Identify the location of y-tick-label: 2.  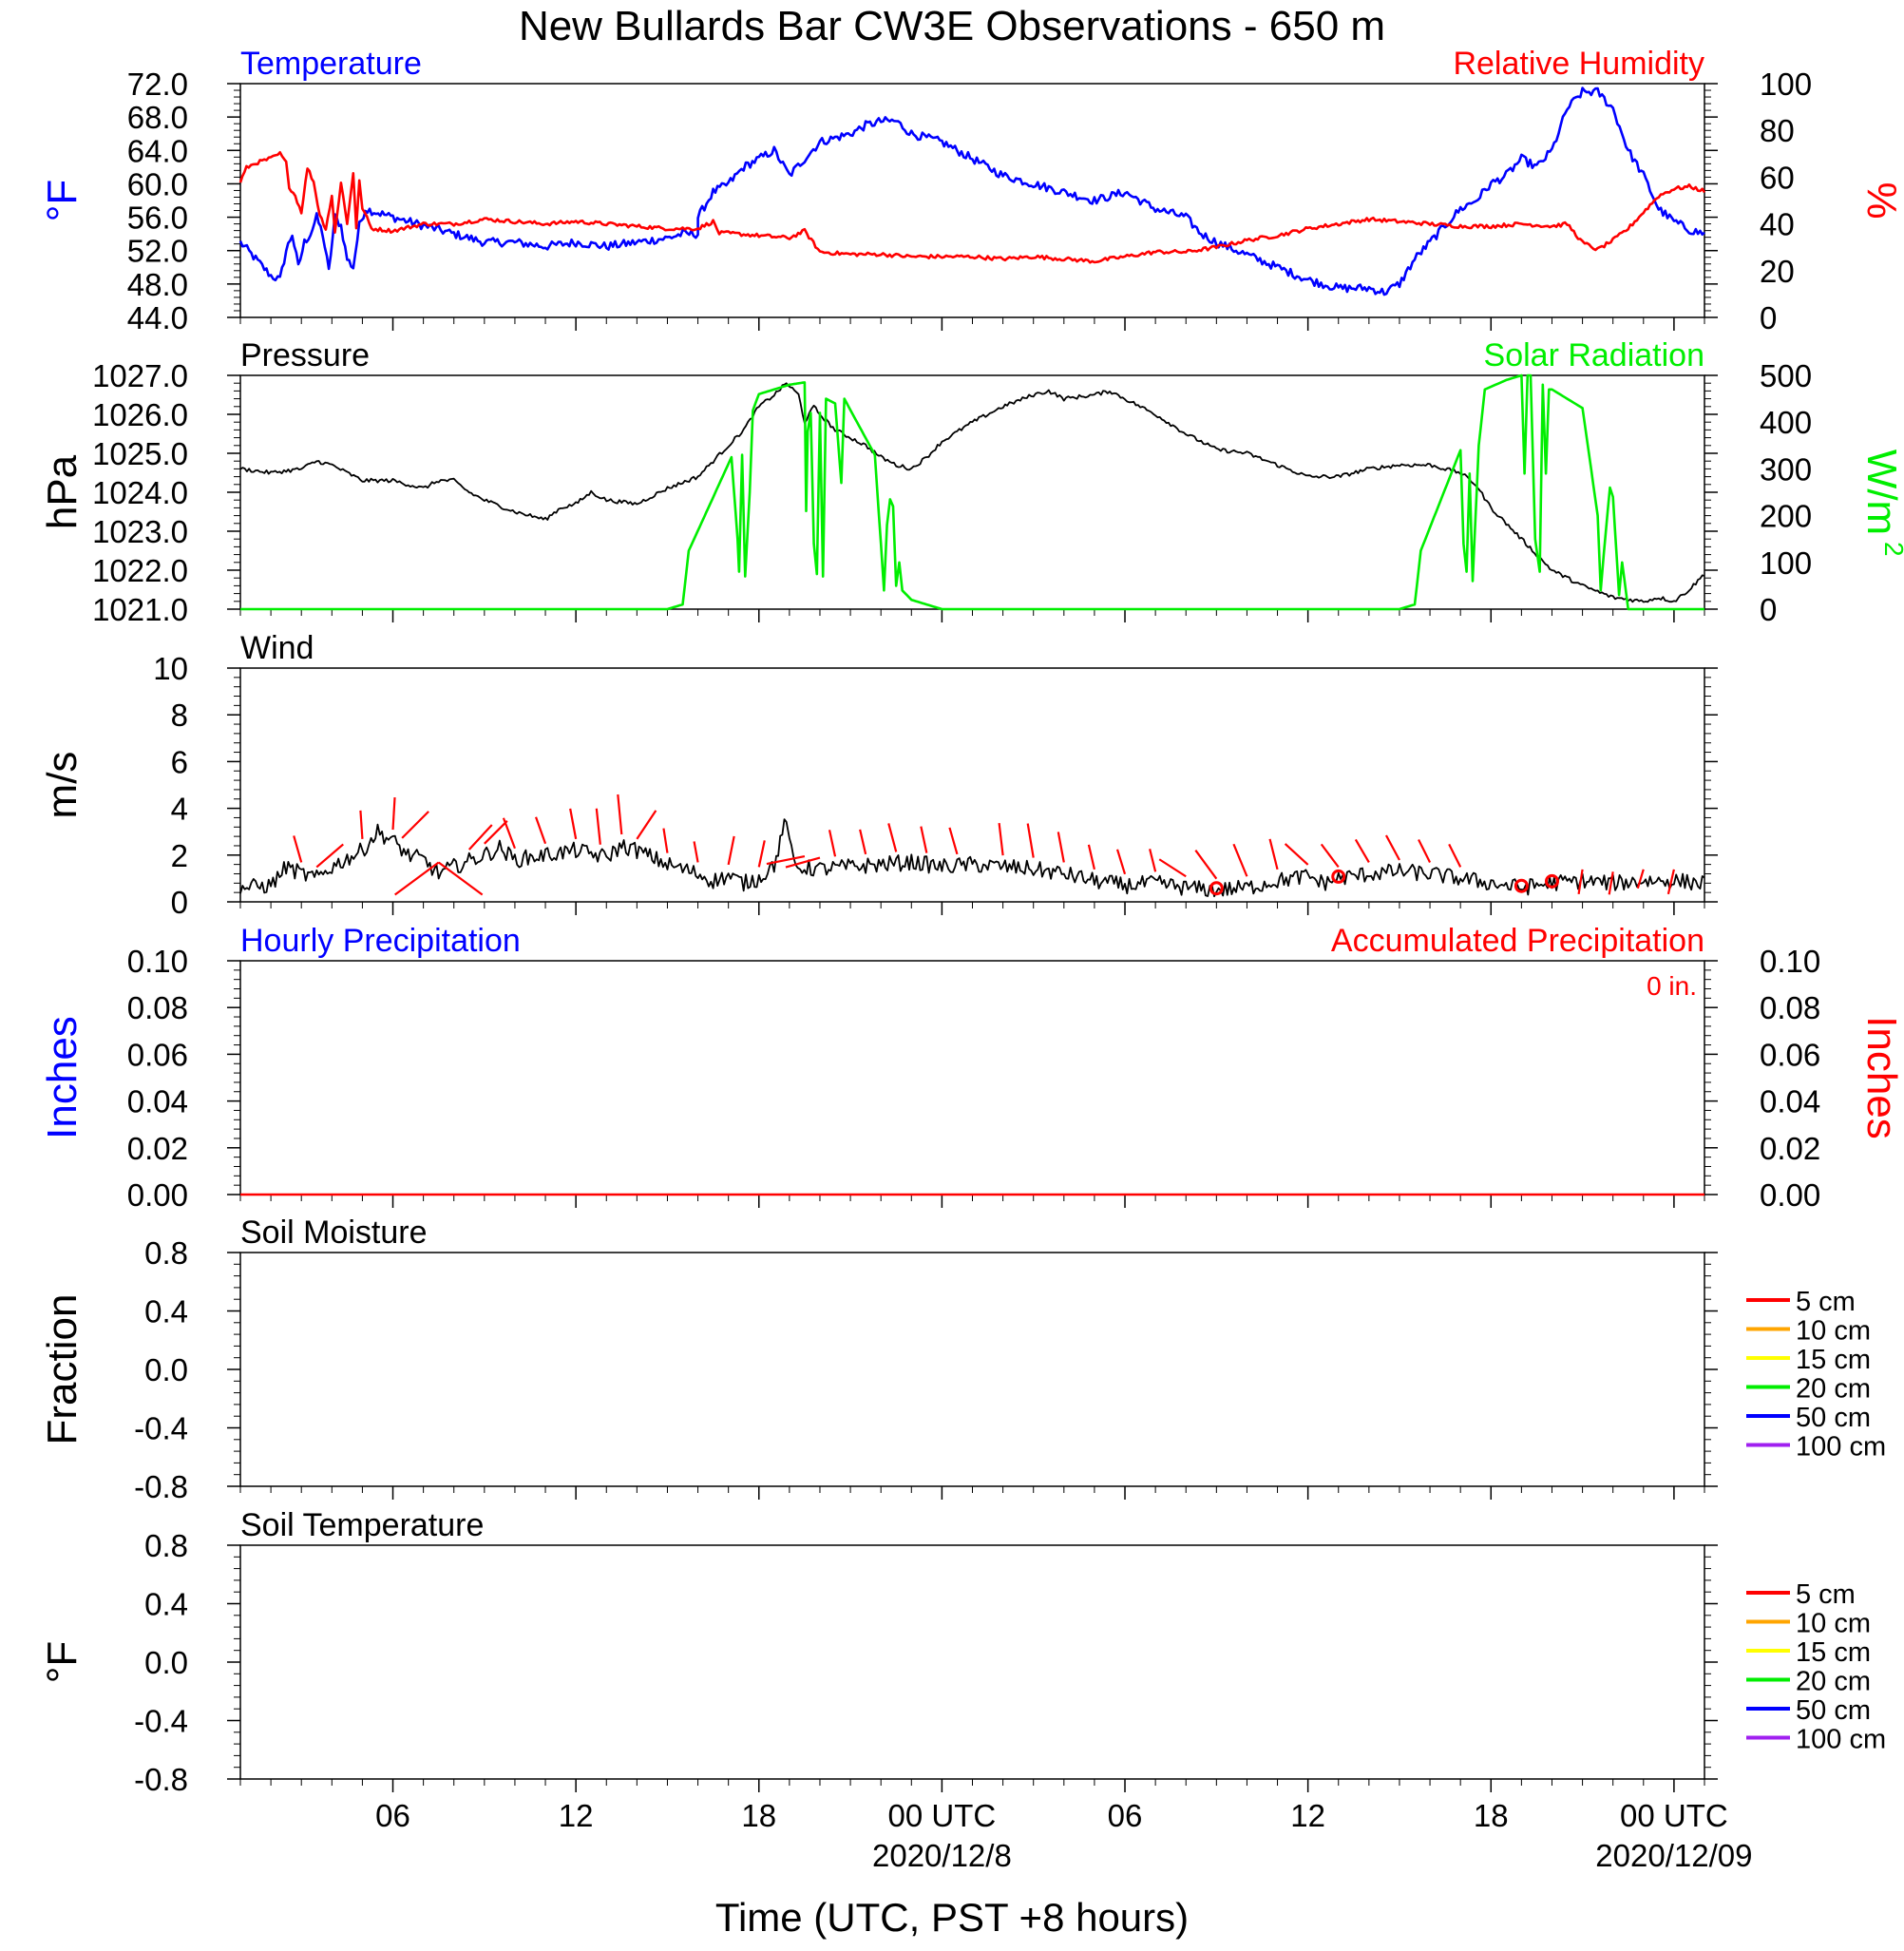
(180, 855).